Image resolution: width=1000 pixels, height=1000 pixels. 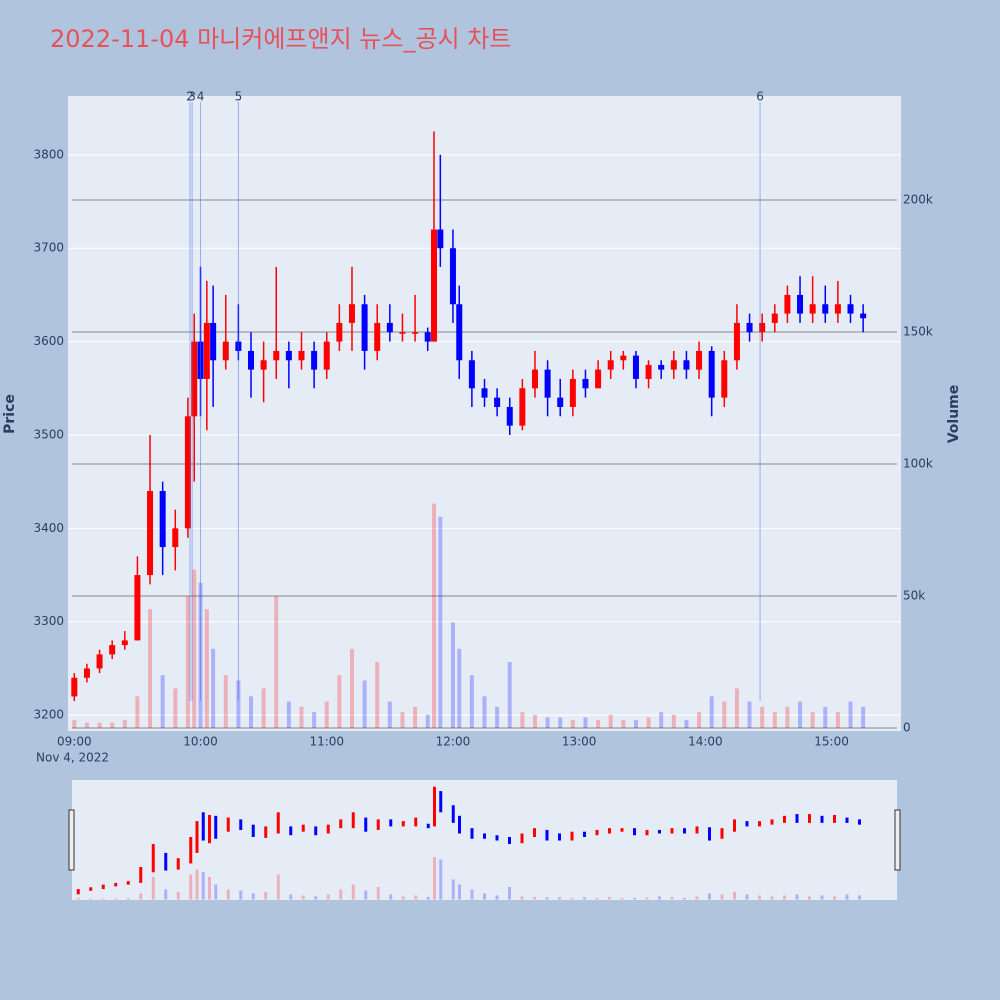 I want to click on y-tick-label: 3400, so click(x=48, y=528).